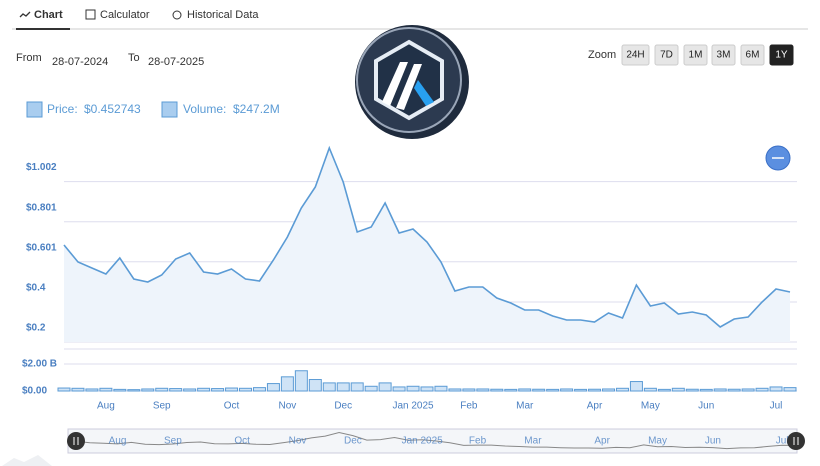 The width and height of the screenshot is (820, 466). Describe the element at coordinates (112, 109) in the screenshot. I see `legend-value: $0.452743` at that location.